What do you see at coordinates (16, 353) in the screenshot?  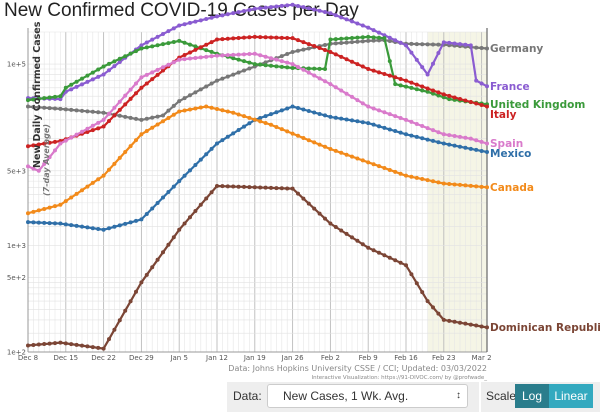 I see `y-tick-label: 1e+2` at bounding box center [16, 353].